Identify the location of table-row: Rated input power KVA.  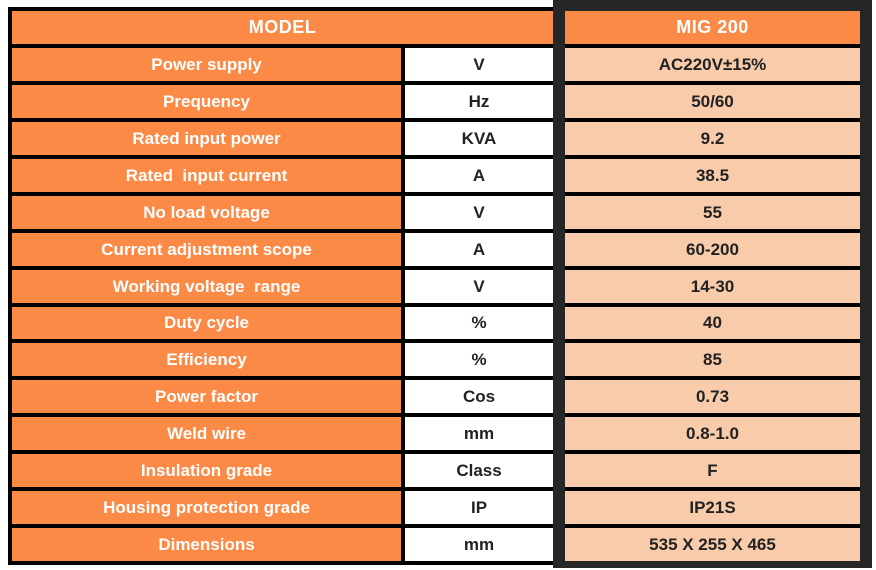
(282, 140).